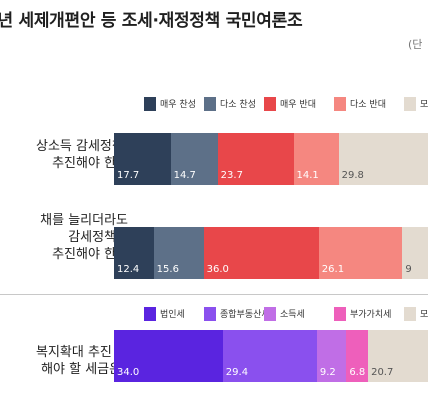  What do you see at coordinates (368, 105) in the screenshot?
I see `legend-label: 다소 반대` at bounding box center [368, 105].